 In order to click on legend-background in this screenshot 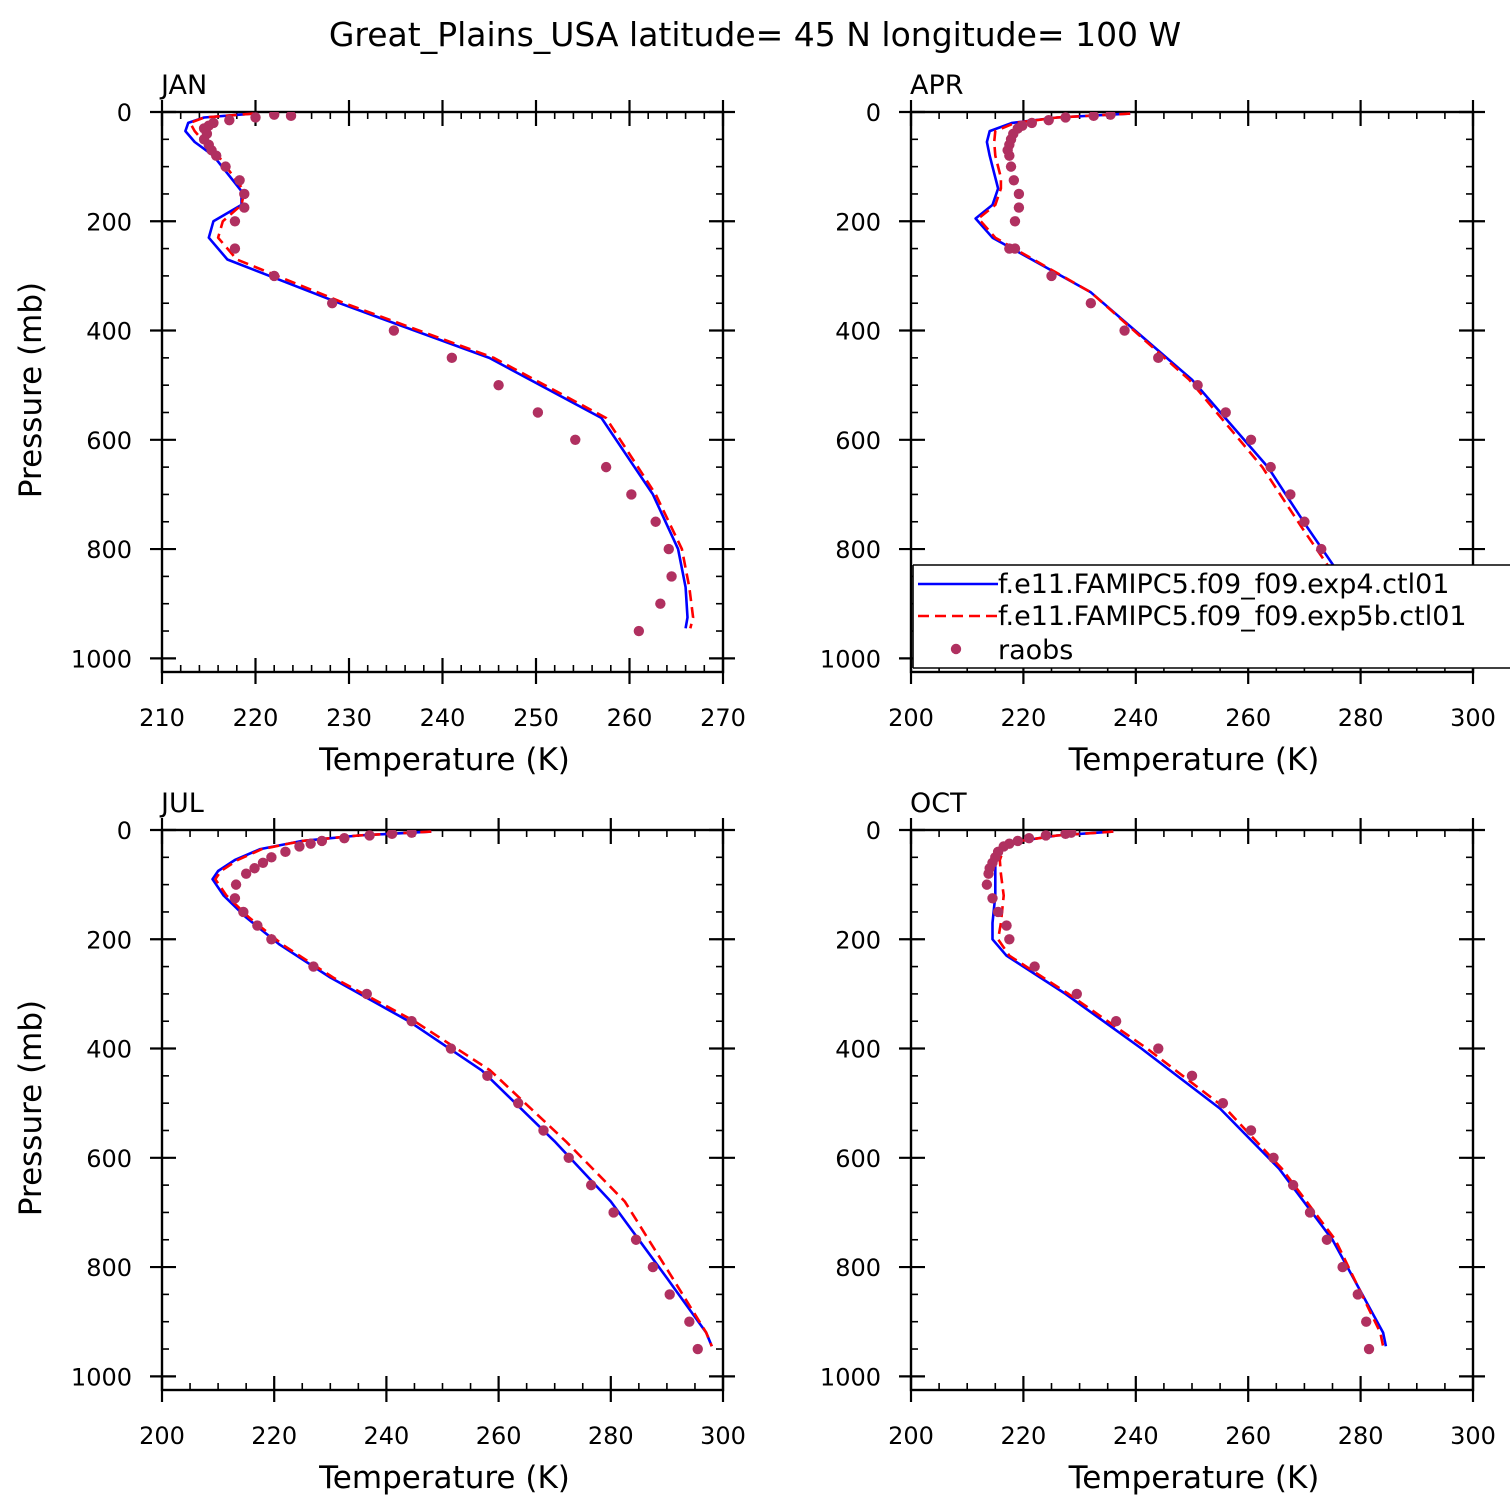, I will do `click(1211, 616)`.